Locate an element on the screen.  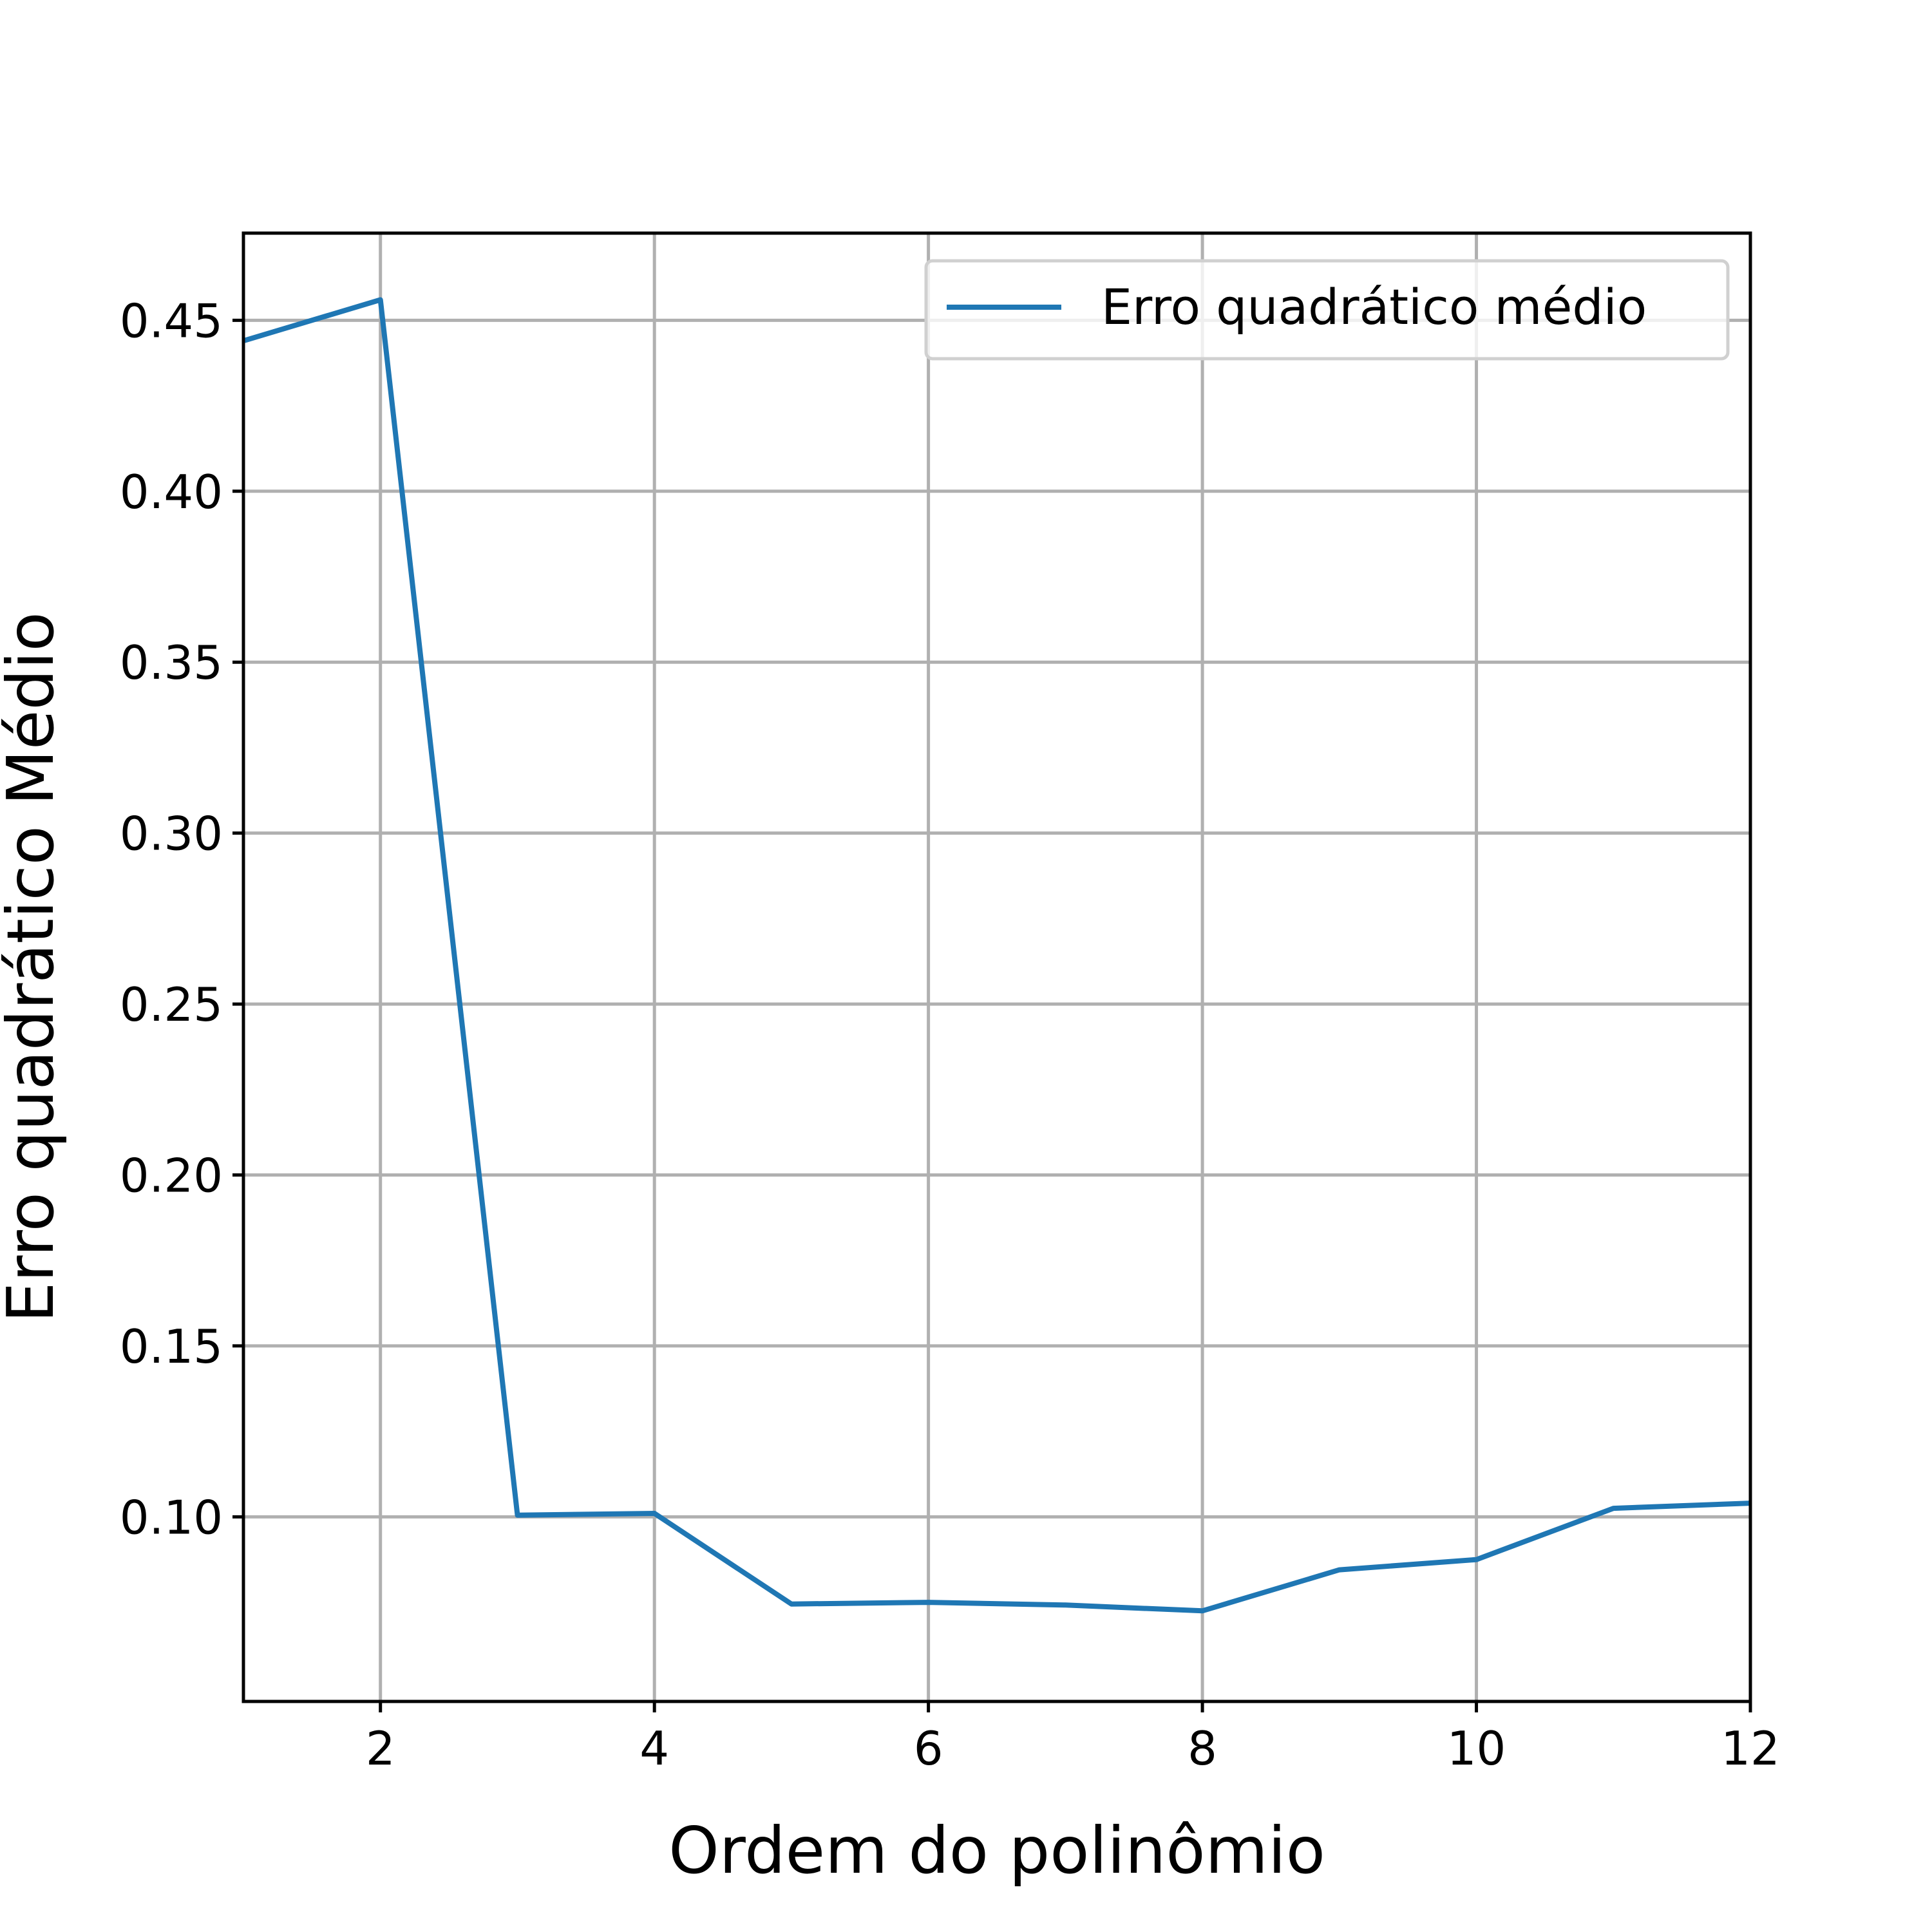
y-tick-label: 0.35 is located at coordinates (171, 663).